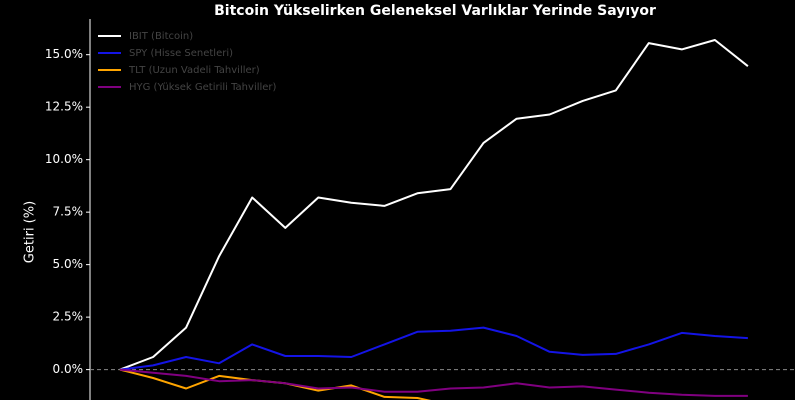  I want to click on y-tick-label: 15.0%, so click(64, 54).